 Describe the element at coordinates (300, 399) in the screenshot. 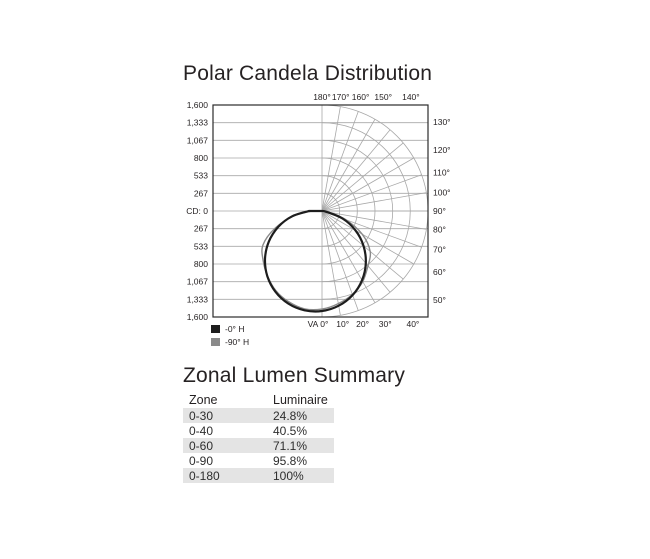

I see `column-header-luminaire: Luminaire` at that location.